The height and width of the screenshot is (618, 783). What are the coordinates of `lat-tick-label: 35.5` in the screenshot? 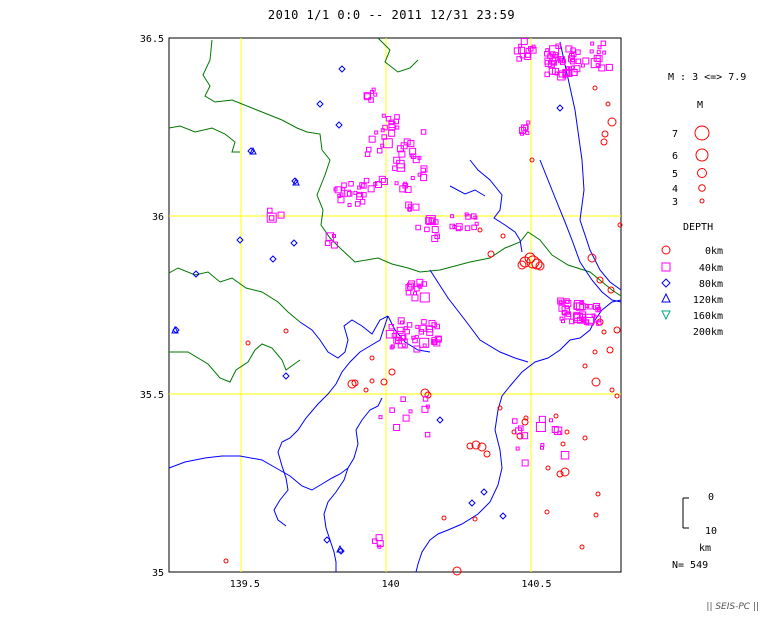 It's located at (152, 395).